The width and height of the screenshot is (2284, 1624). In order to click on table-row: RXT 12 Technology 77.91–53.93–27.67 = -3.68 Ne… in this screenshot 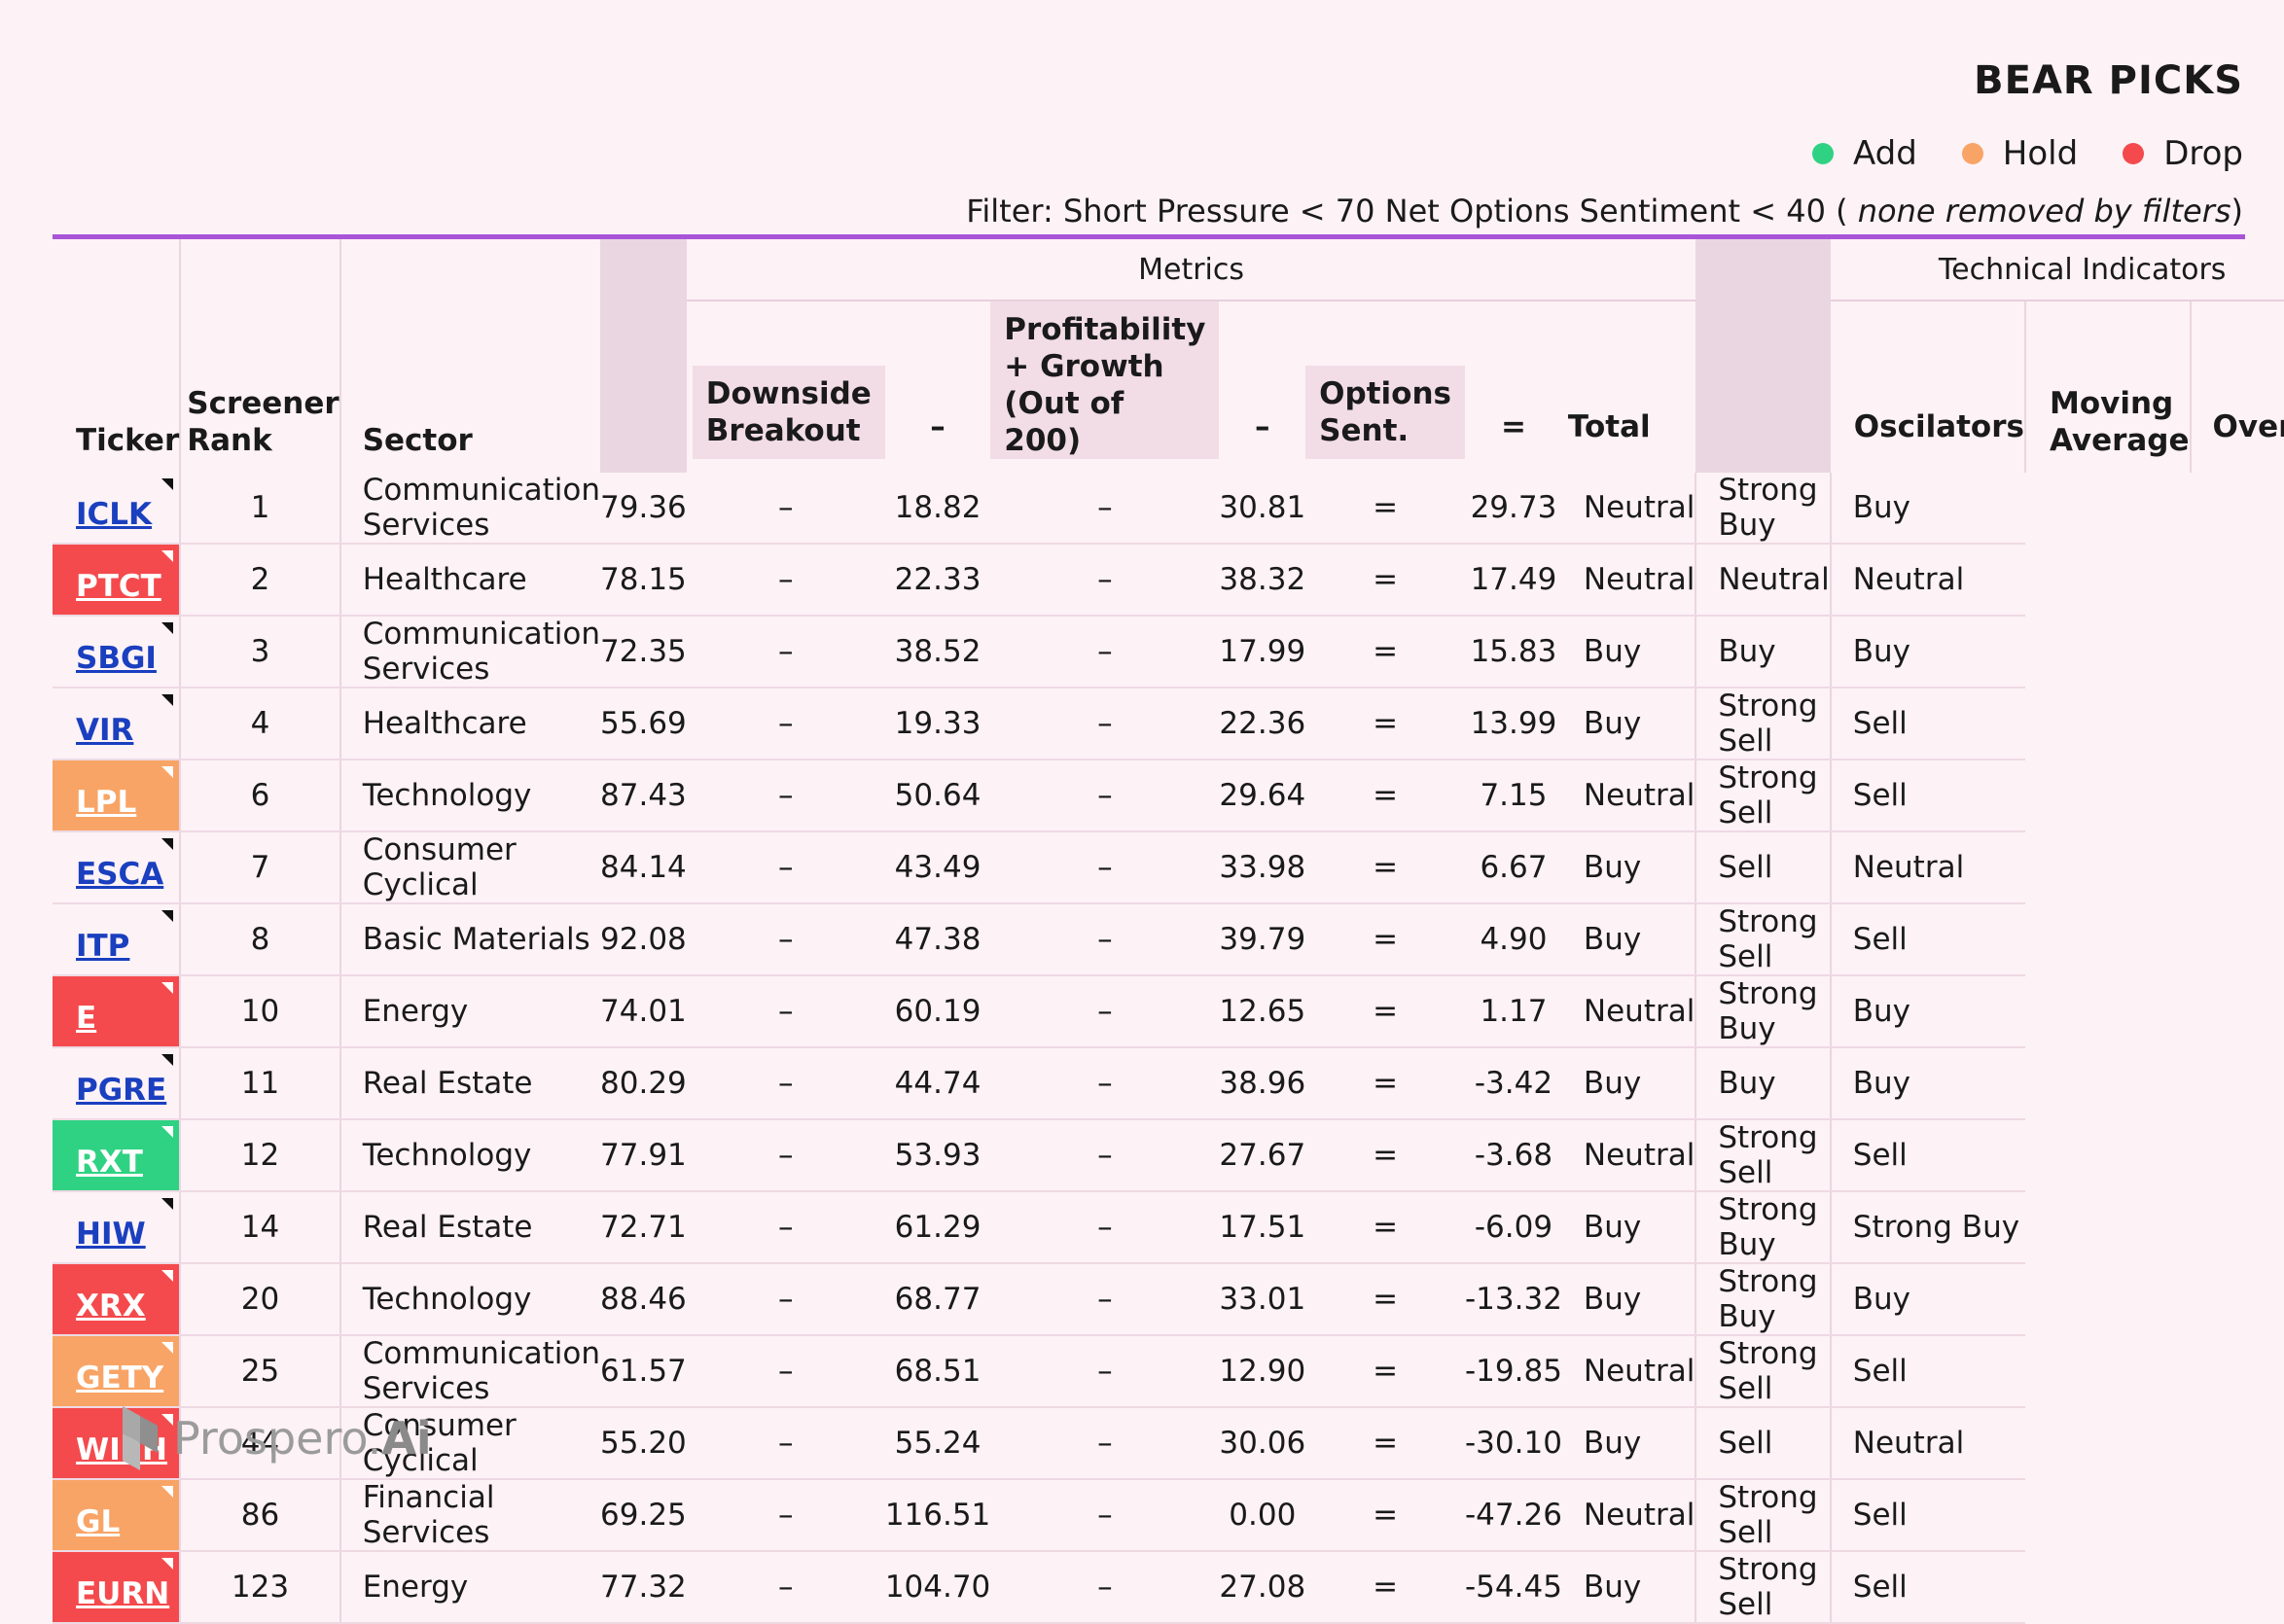, I will do `click(1168, 1155)`.